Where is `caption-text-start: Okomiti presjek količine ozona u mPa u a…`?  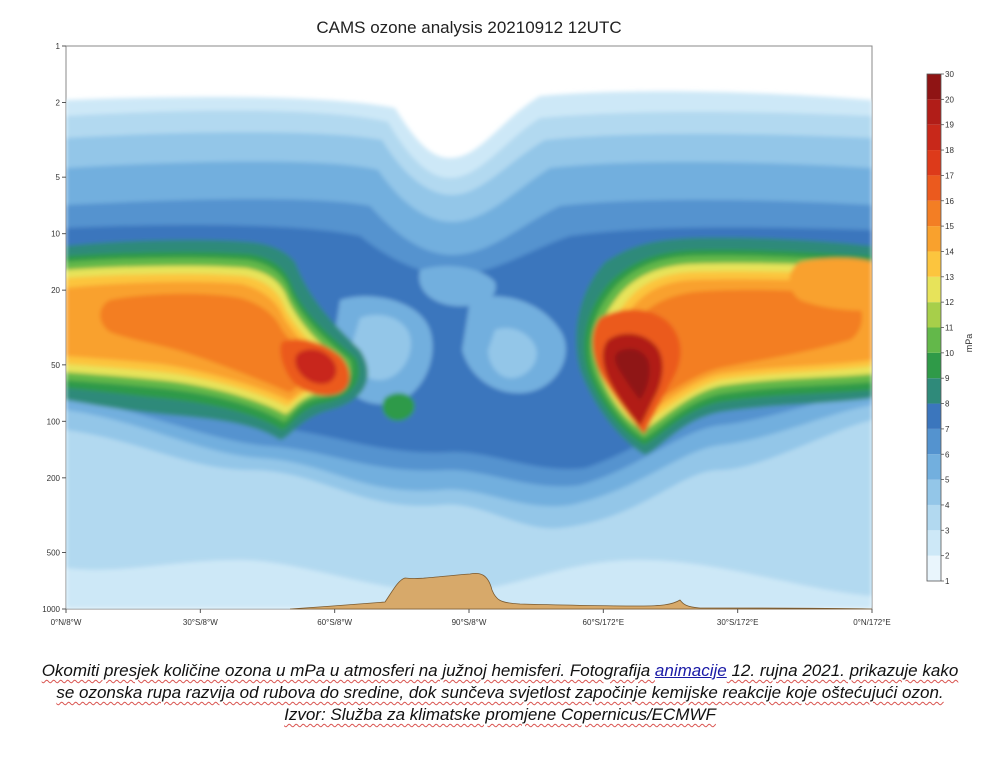 caption-text-start: Okomiti presjek količine ozona u mPa u a… is located at coordinates (348, 670).